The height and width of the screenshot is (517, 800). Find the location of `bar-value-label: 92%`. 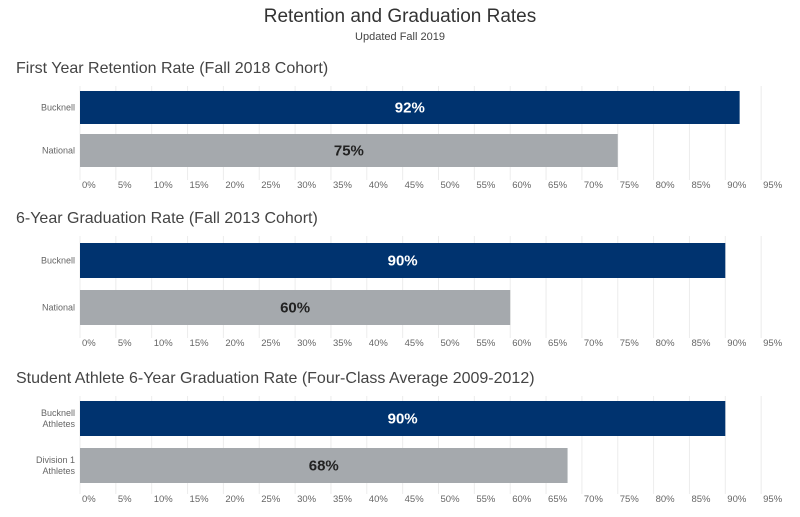

bar-value-label: 92% is located at coordinates (410, 108).